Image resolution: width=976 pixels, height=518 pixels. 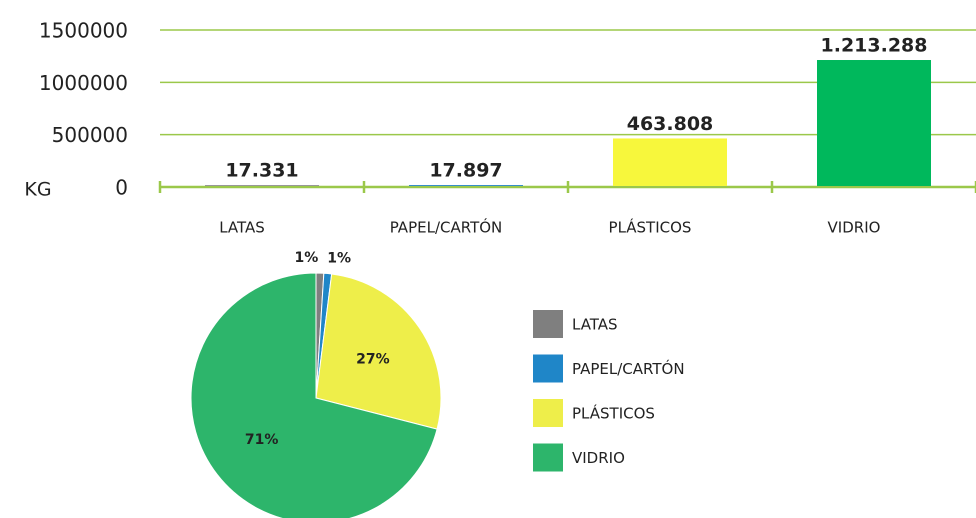 I want to click on value-label: 17.331, so click(x=261, y=171).